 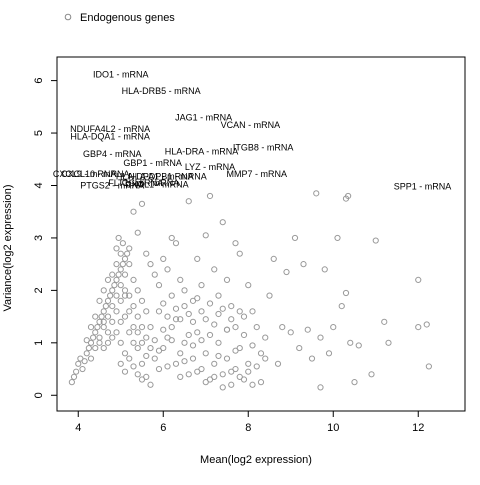 What do you see at coordinates (152, 163) in the screenshot?
I see `gene-label: GBP1 - mRNA` at bounding box center [152, 163].